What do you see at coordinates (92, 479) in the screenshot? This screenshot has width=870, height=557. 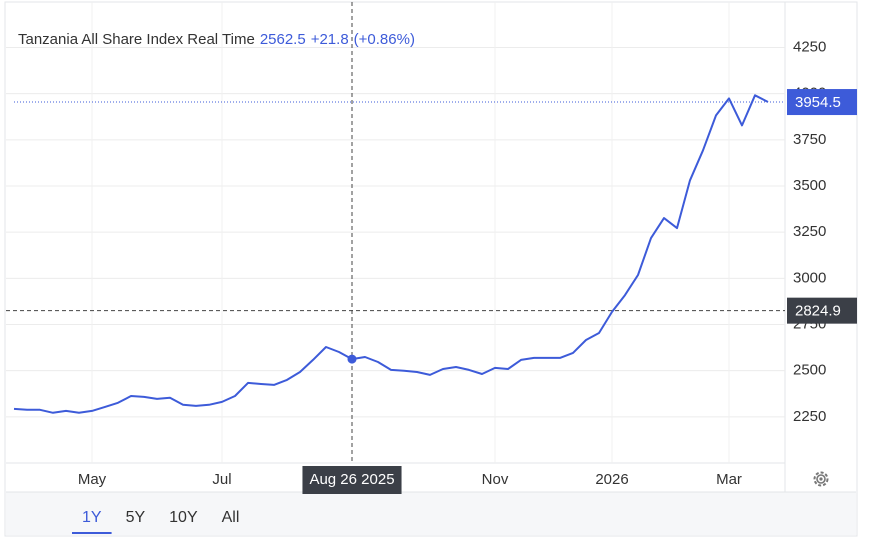 I see `x-tick-label: May` at bounding box center [92, 479].